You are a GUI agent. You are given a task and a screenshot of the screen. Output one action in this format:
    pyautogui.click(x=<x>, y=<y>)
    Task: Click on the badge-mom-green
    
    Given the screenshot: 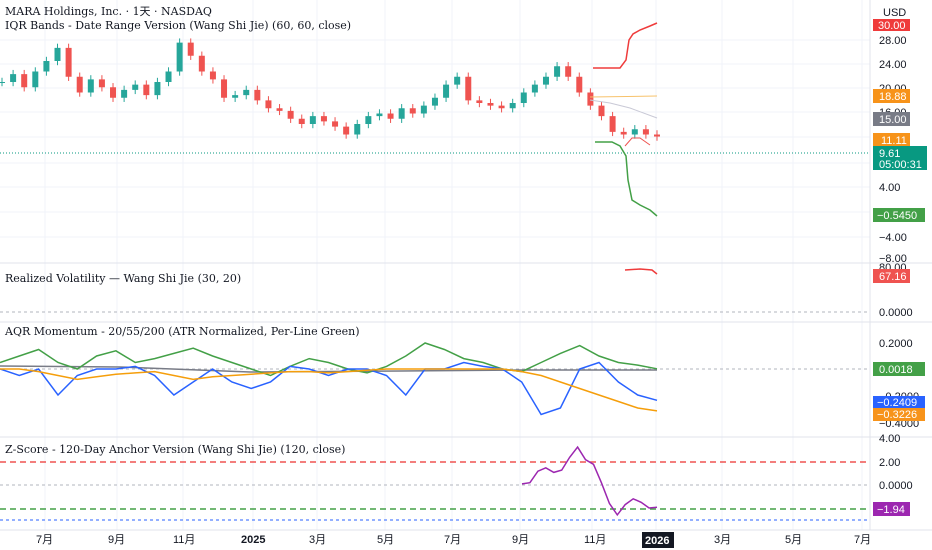 What is the action you would take?
    pyautogui.click(x=899, y=369)
    